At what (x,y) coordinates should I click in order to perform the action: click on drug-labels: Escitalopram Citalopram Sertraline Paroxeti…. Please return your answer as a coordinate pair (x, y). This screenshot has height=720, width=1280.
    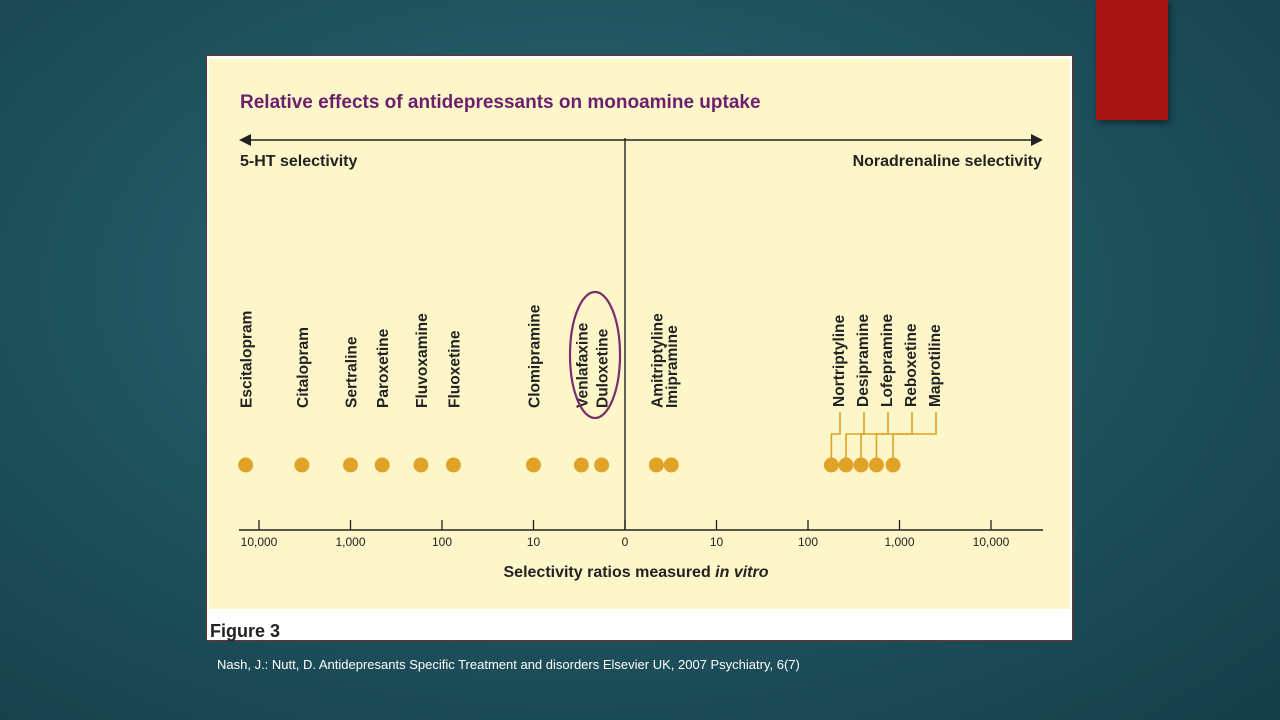
    Looking at the image, I should click on (591, 356).